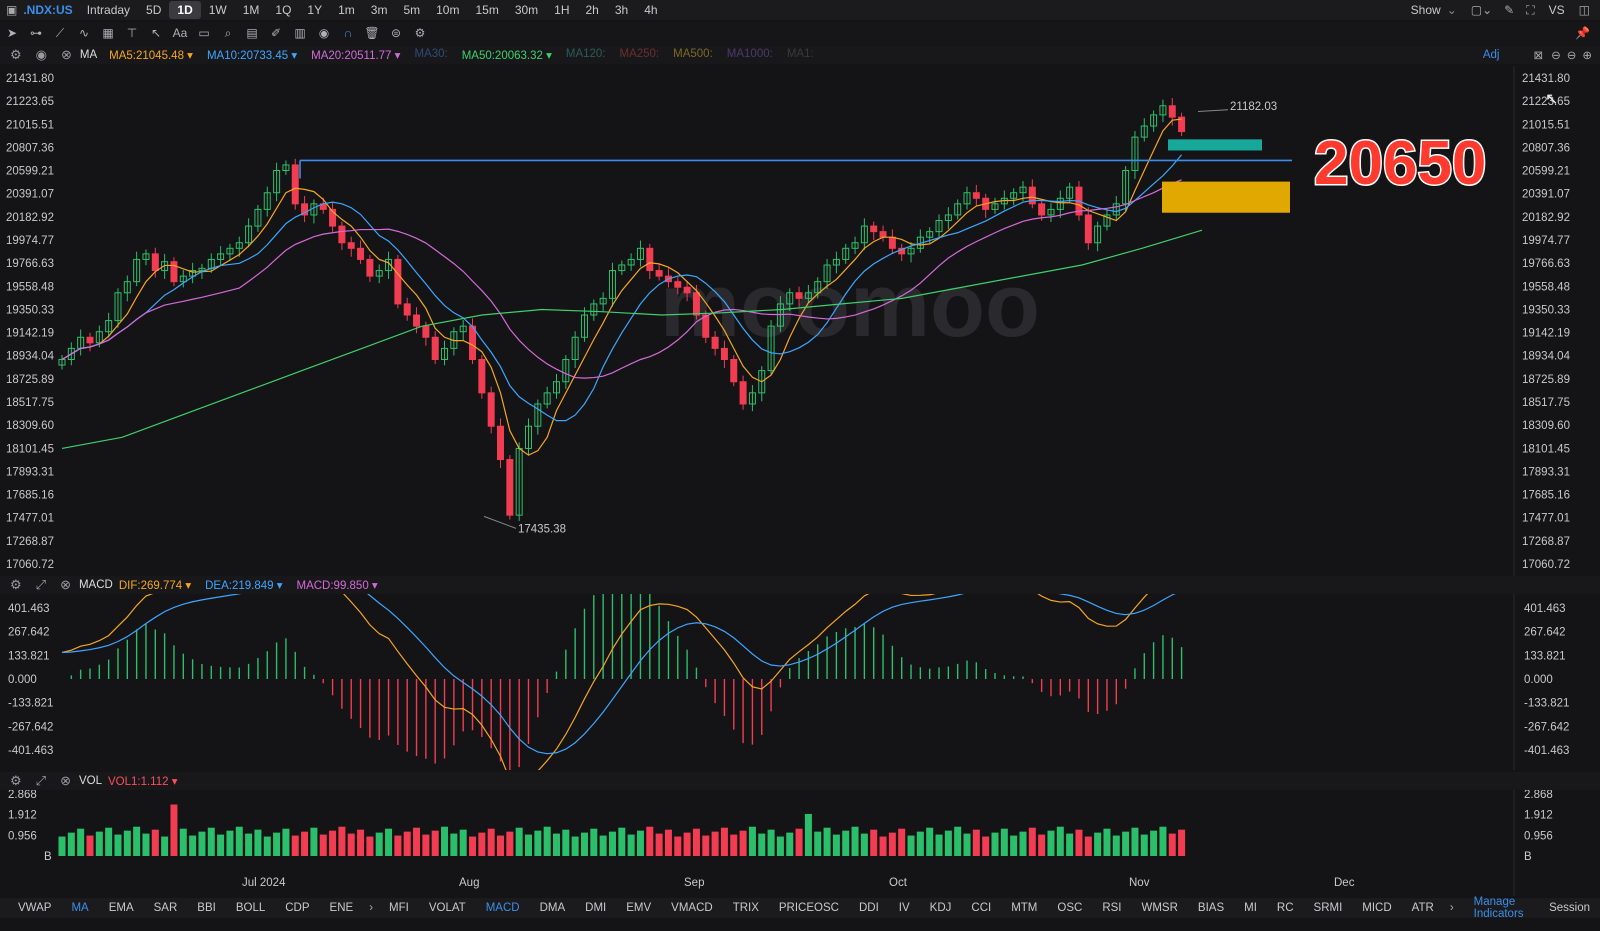 The height and width of the screenshot is (931, 1600). I want to click on ruler-icon: ▥, so click(300, 33).